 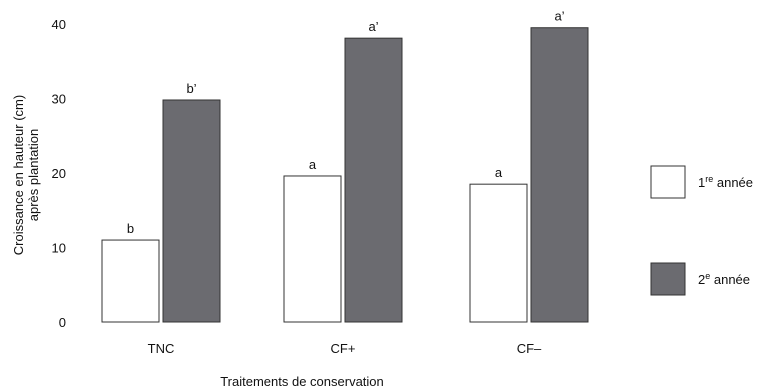 What do you see at coordinates (707, 276) in the screenshot?
I see `legend-year-2-superscript: e` at bounding box center [707, 276].